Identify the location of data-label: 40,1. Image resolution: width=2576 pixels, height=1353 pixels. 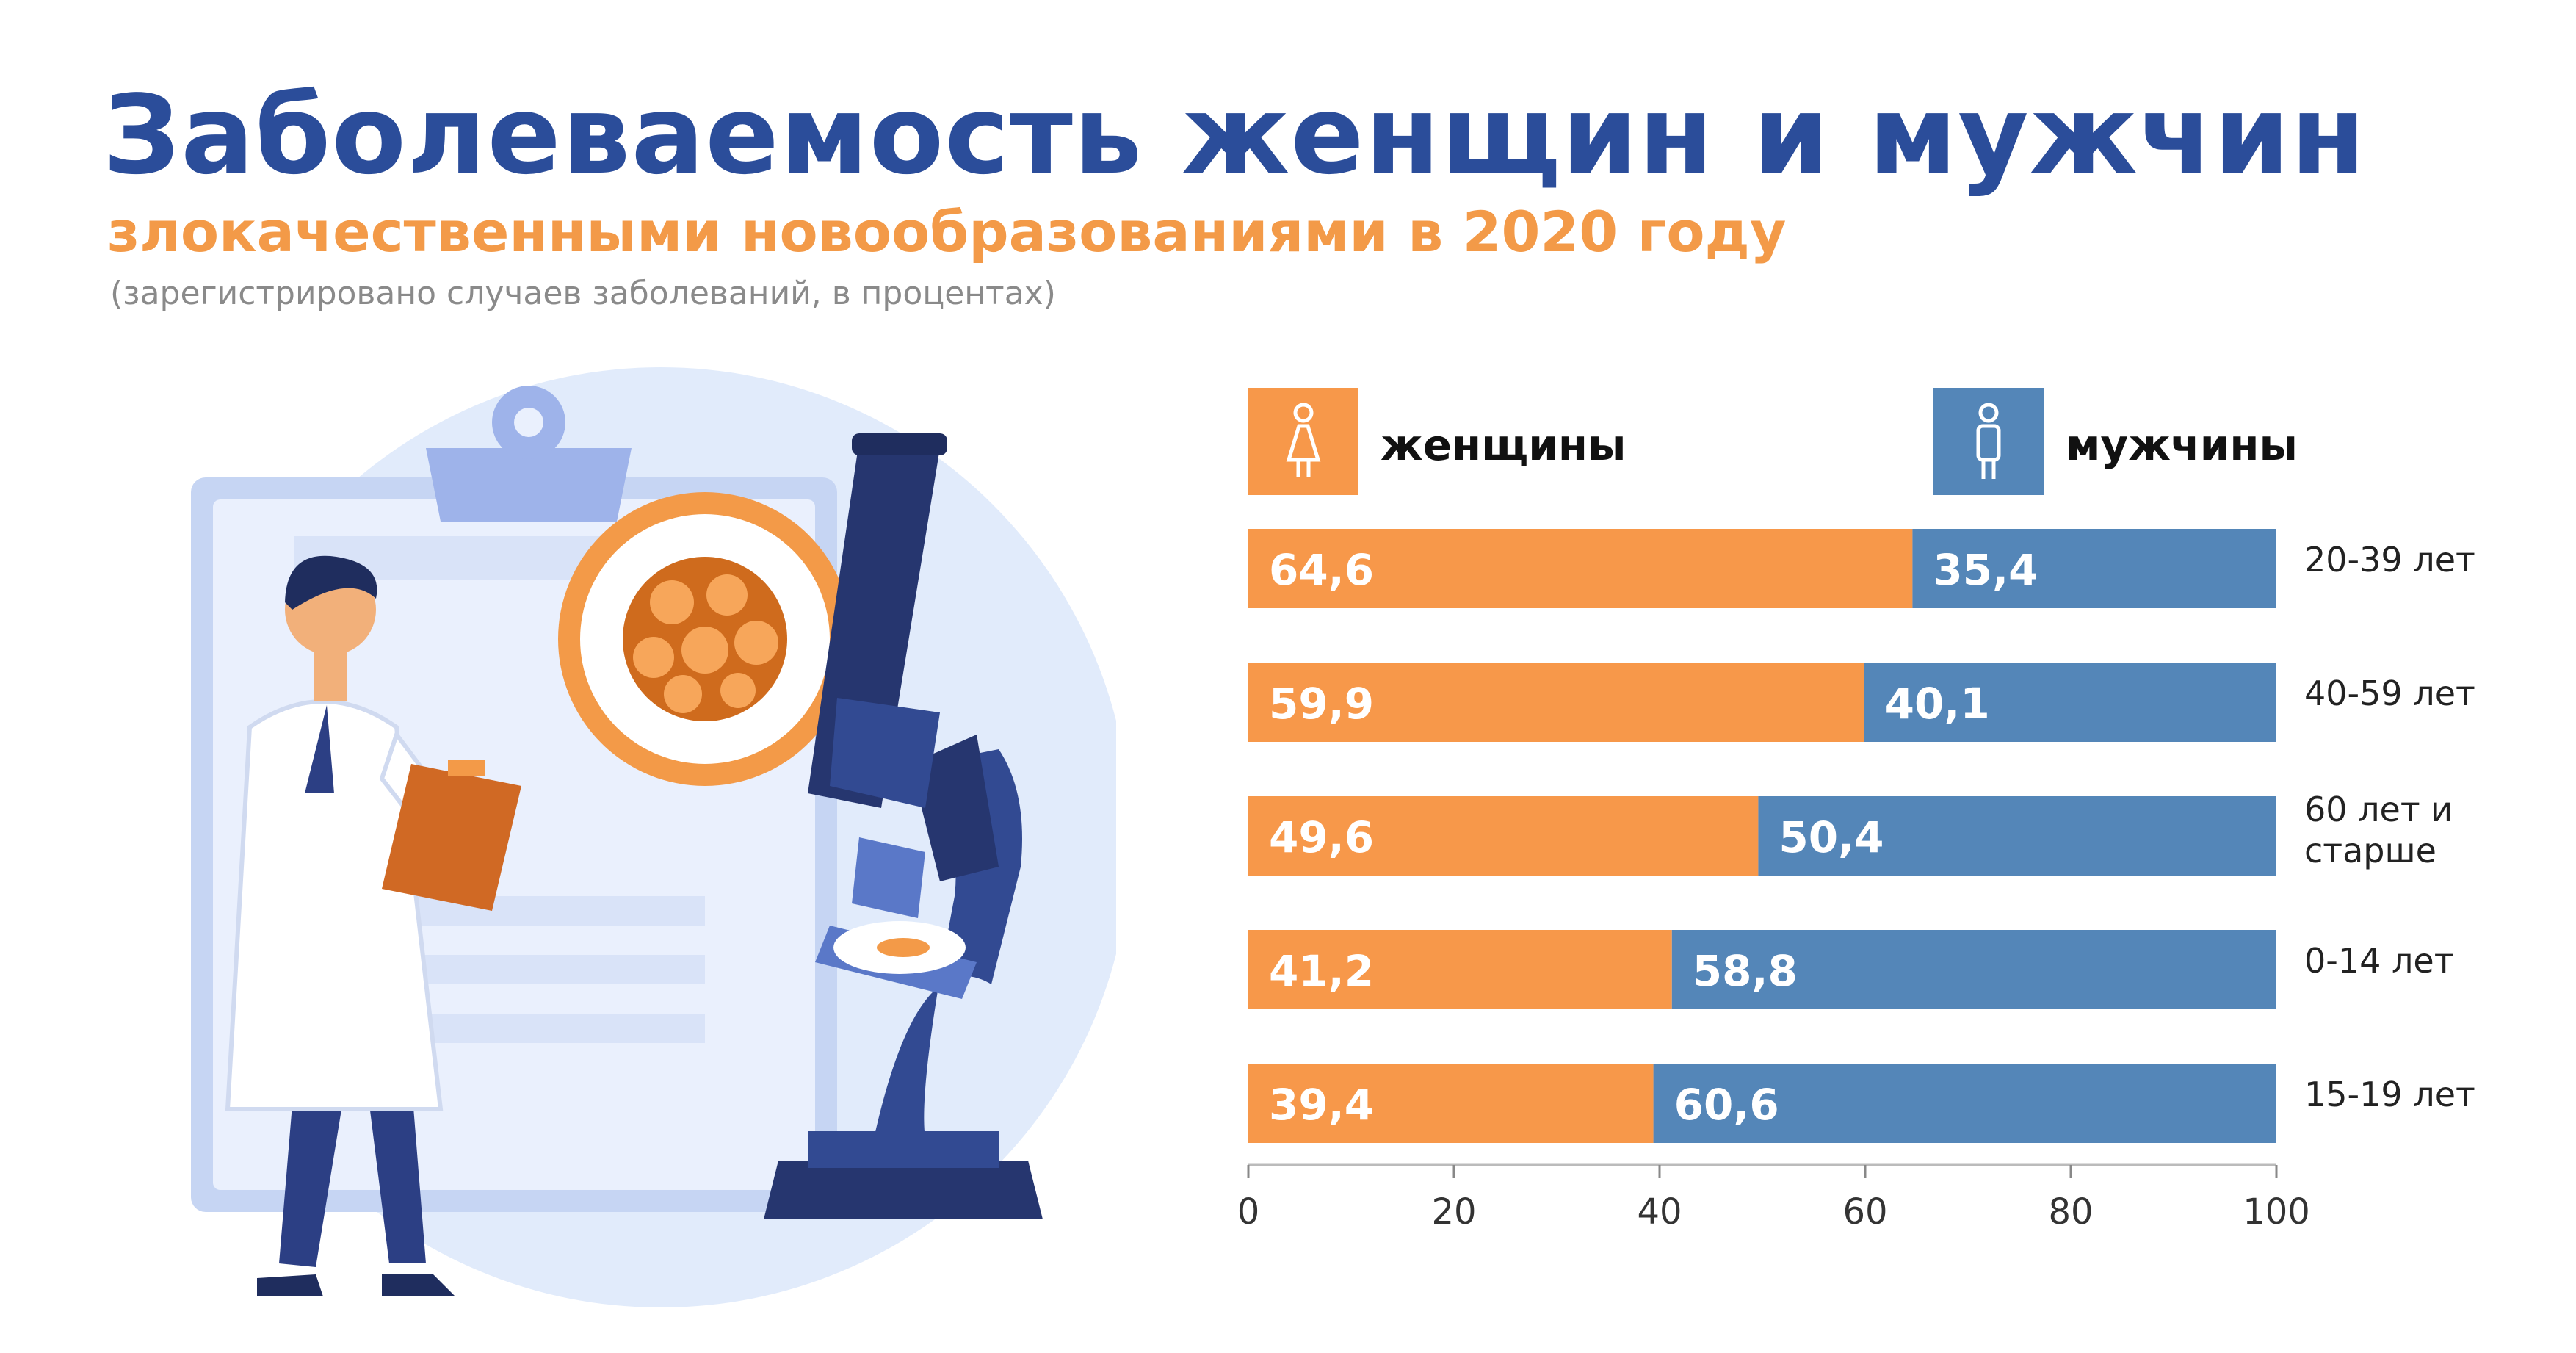
(1937, 704).